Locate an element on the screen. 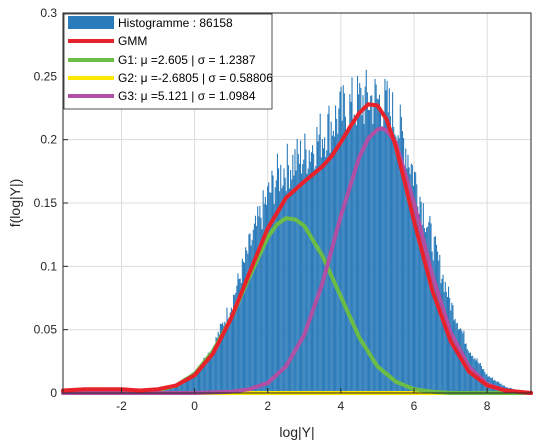  y-ticks: 0 0.05 0.1 0.15 0.2 0.25 0.3 is located at coordinates (51, 203).